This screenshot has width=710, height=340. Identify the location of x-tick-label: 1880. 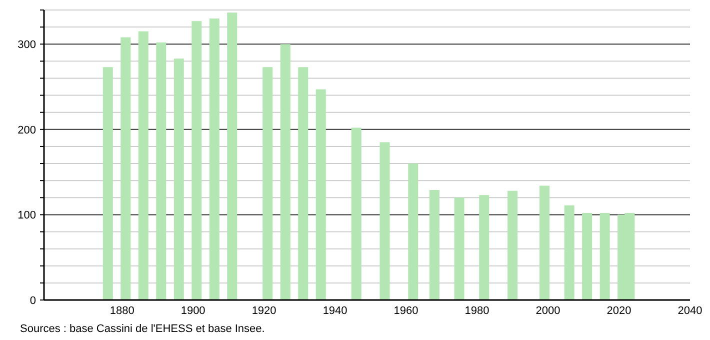
(122, 311).